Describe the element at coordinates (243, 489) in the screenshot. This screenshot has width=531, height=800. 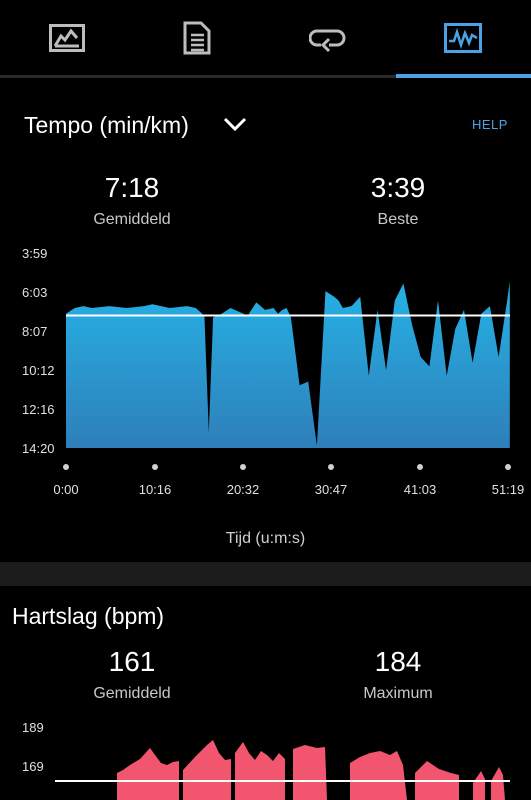
I see `x-tick-label: 20:32` at that location.